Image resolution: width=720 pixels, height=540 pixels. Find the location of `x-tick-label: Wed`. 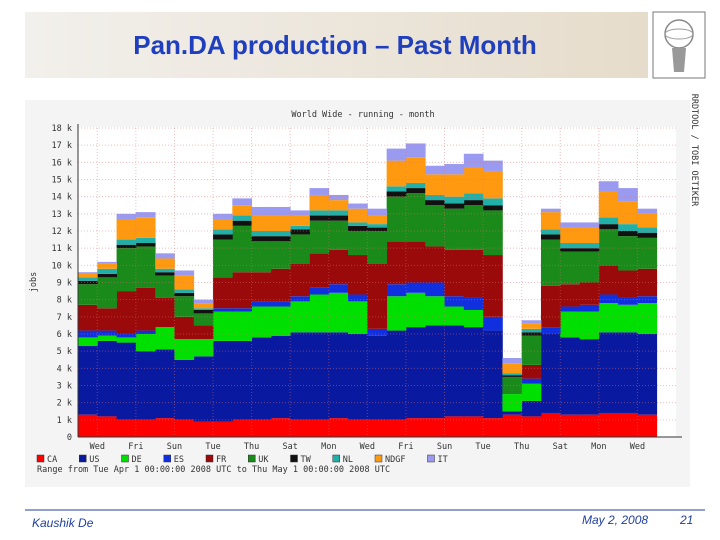

x-tick-label: Wed is located at coordinates (367, 447).